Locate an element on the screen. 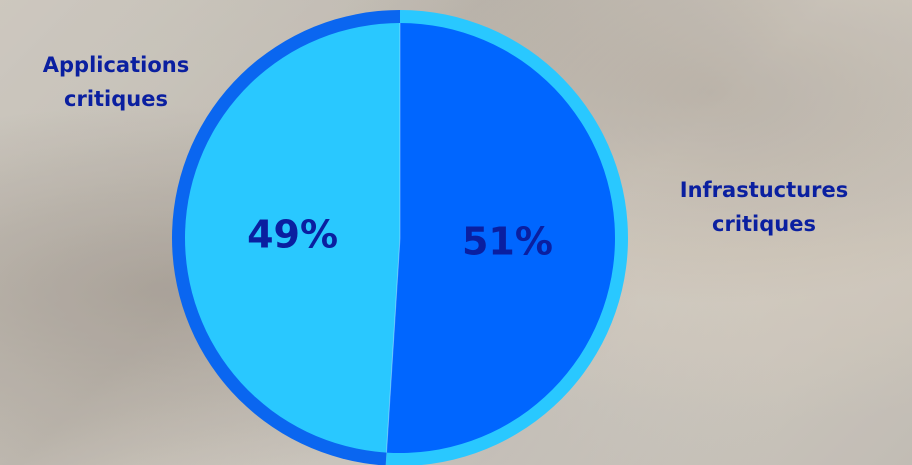 This screenshot has width=912, height=465. pie-category-label-infrastuctures-critiques: Infrastuctures critiques is located at coordinates (764, 207).